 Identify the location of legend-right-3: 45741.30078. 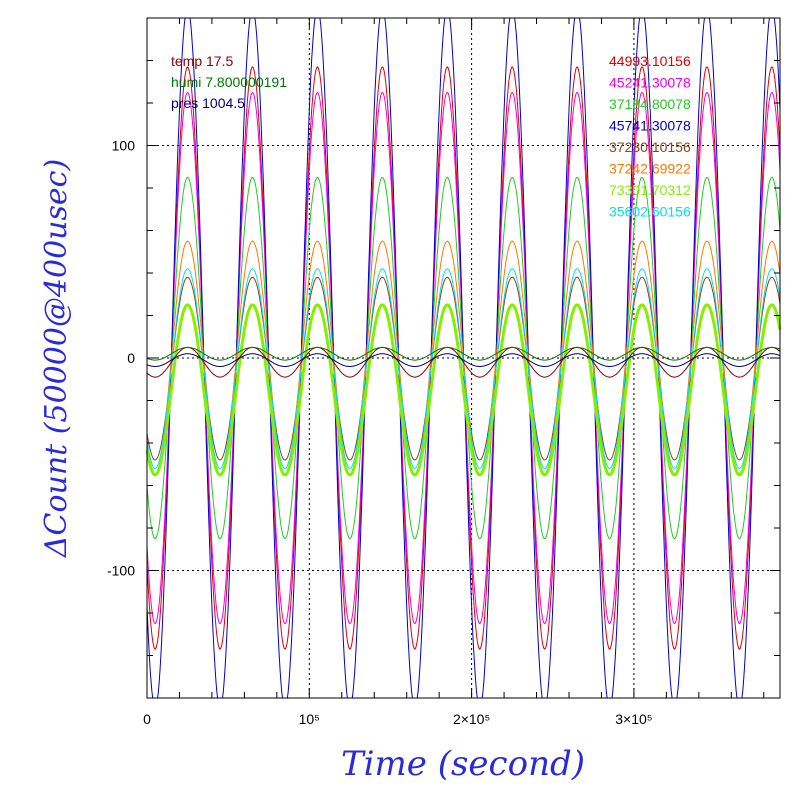
(650, 126).